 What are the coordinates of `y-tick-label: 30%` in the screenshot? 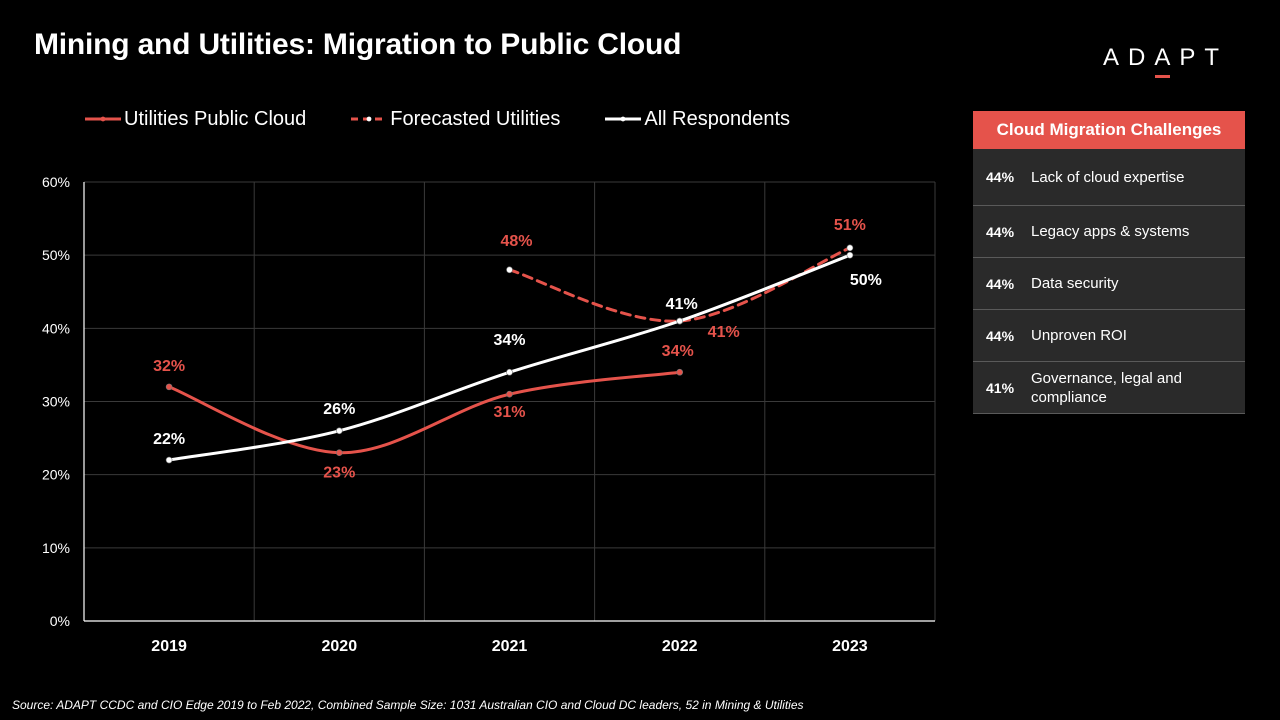 It's located at (56, 402).